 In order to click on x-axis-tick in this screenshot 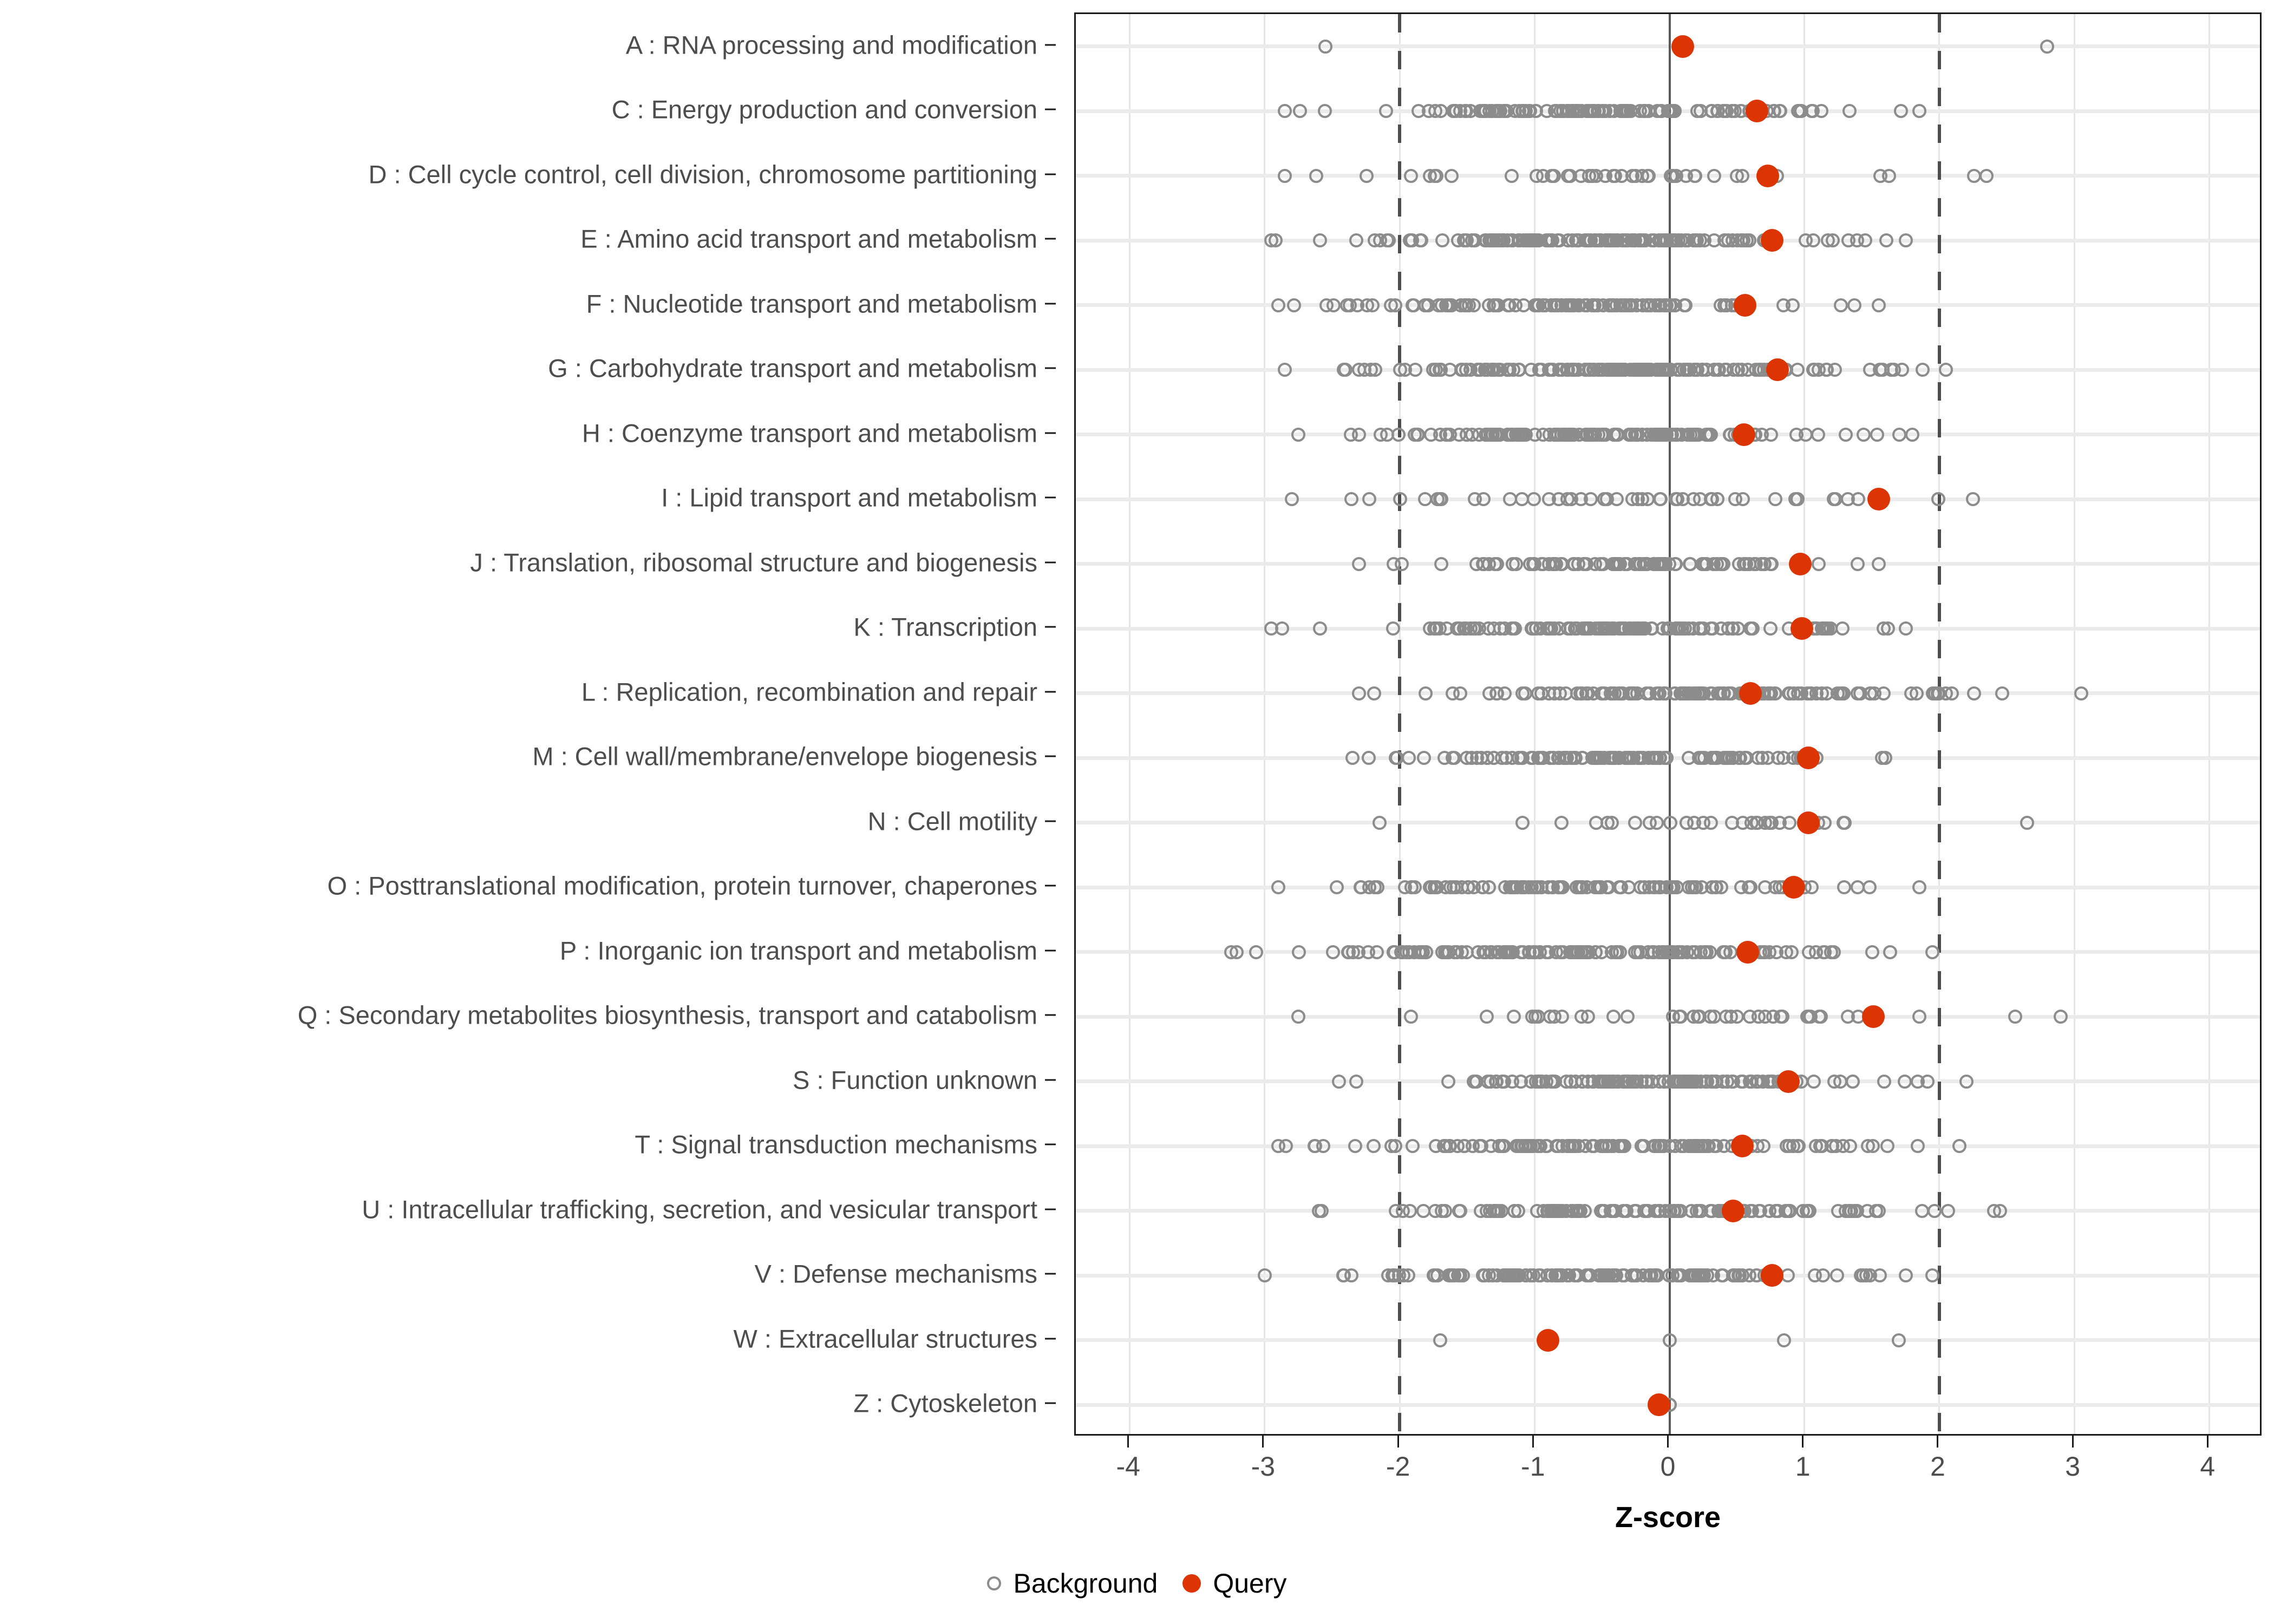, I will do `click(1668, 1442)`.